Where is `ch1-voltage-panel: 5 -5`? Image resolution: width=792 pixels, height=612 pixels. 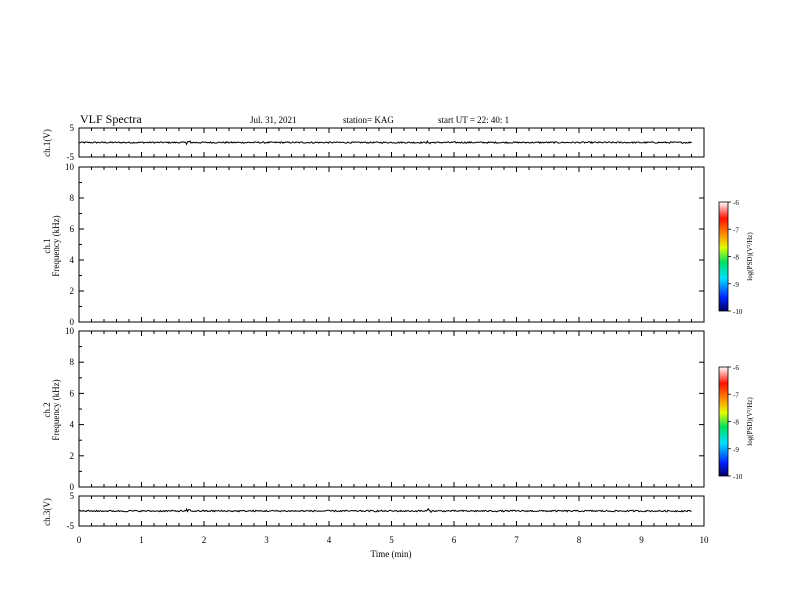 ch1-voltage-panel: 5 -5 is located at coordinates (386, 142).